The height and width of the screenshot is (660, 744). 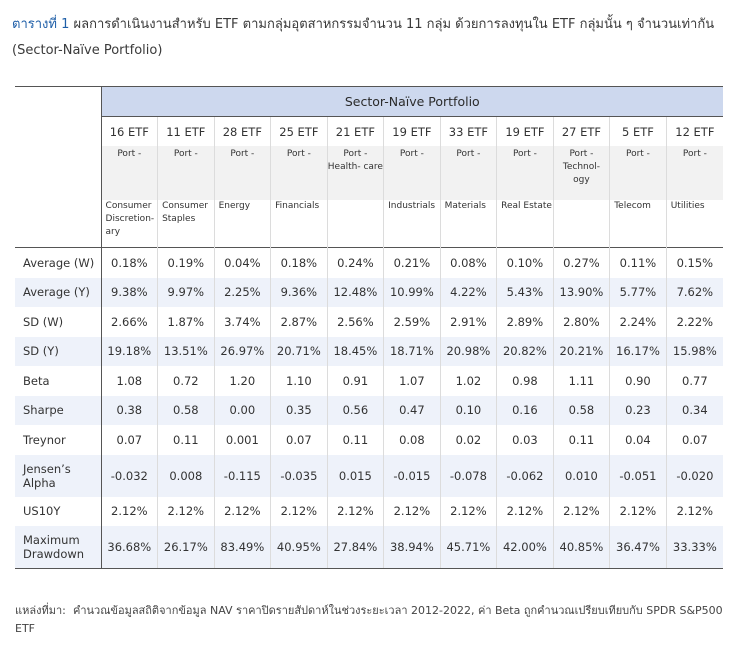 I want to click on data-cell: 7.62%, so click(x=694, y=292).